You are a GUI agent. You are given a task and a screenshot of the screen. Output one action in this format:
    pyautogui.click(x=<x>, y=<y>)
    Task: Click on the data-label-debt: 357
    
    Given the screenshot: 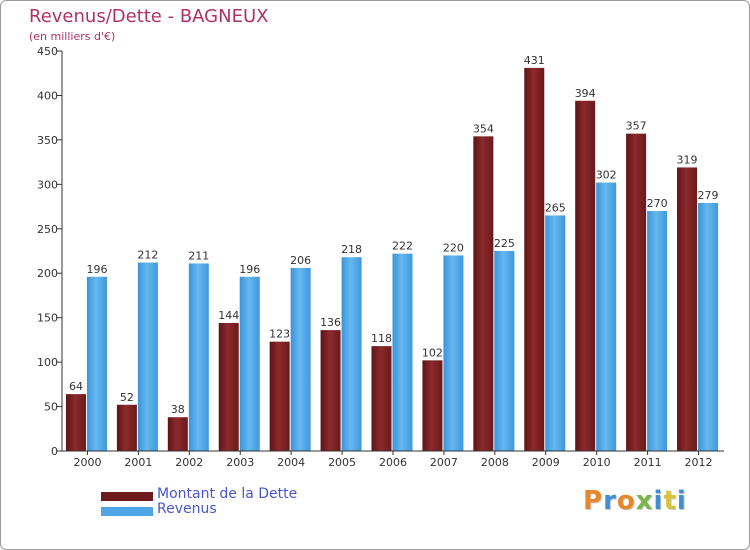 What is the action you would take?
    pyautogui.click(x=636, y=126)
    